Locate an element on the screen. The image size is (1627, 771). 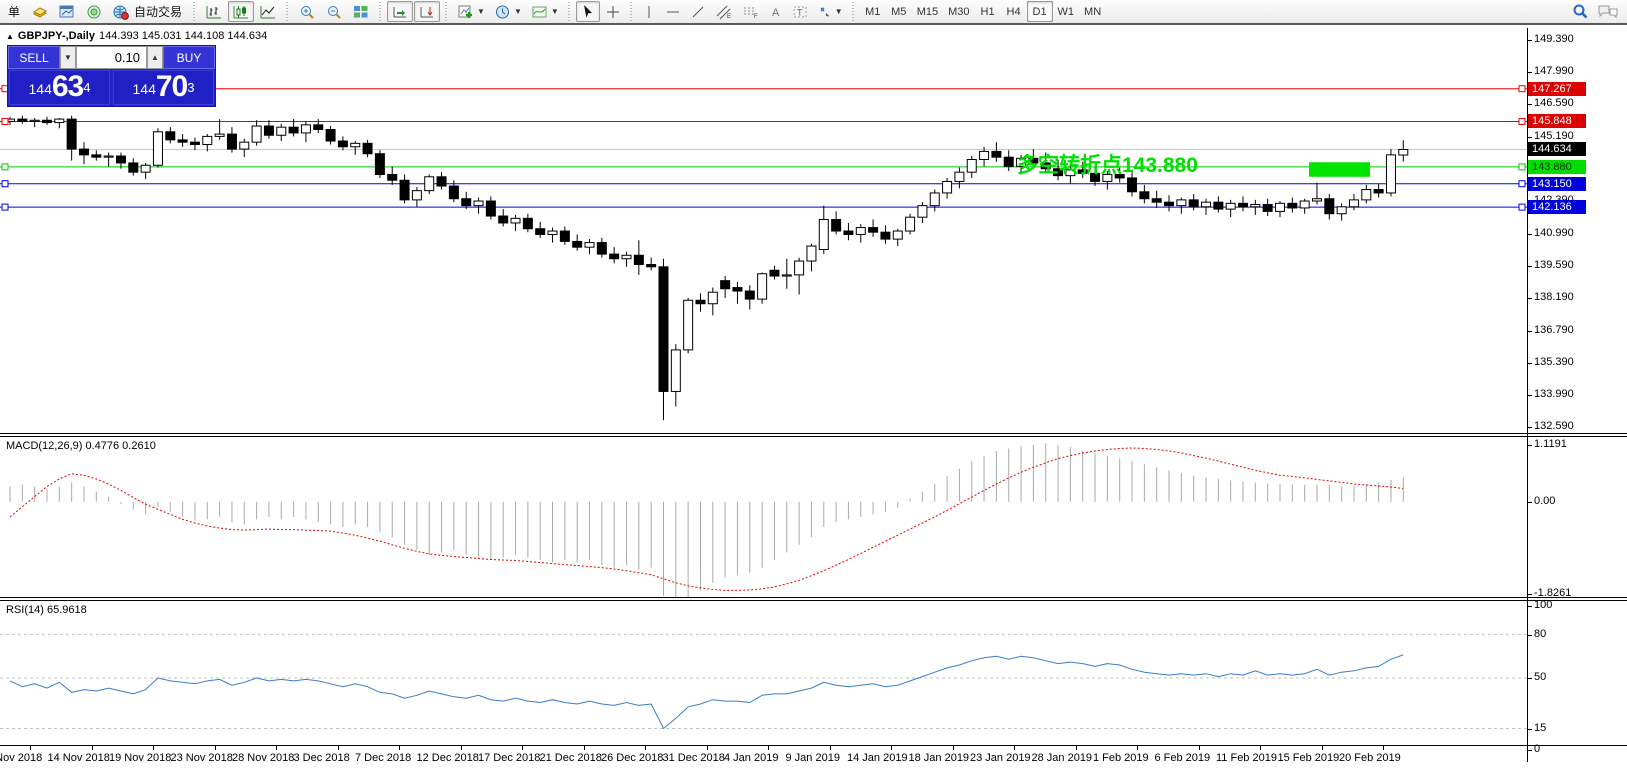
timeframe-button-m5: M5 is located at coordinates (899, 11).